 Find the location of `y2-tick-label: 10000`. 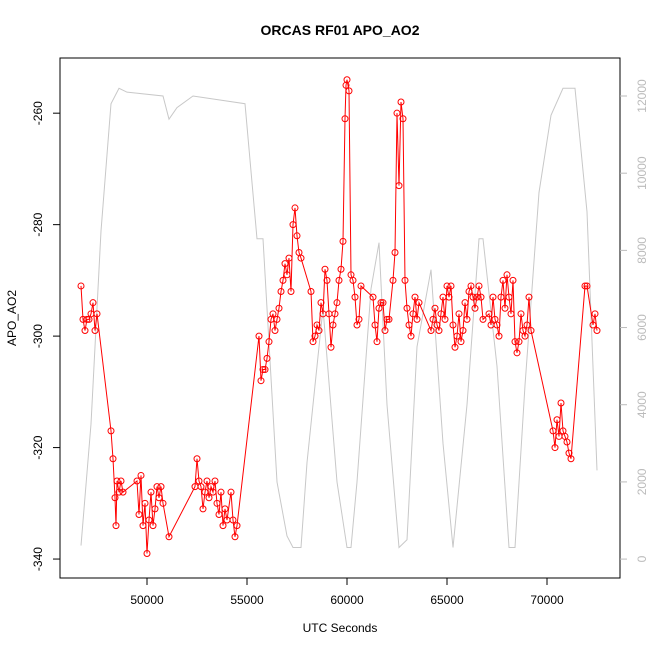

y2-tick-label: 10000 is located at coordinates (642, 173).